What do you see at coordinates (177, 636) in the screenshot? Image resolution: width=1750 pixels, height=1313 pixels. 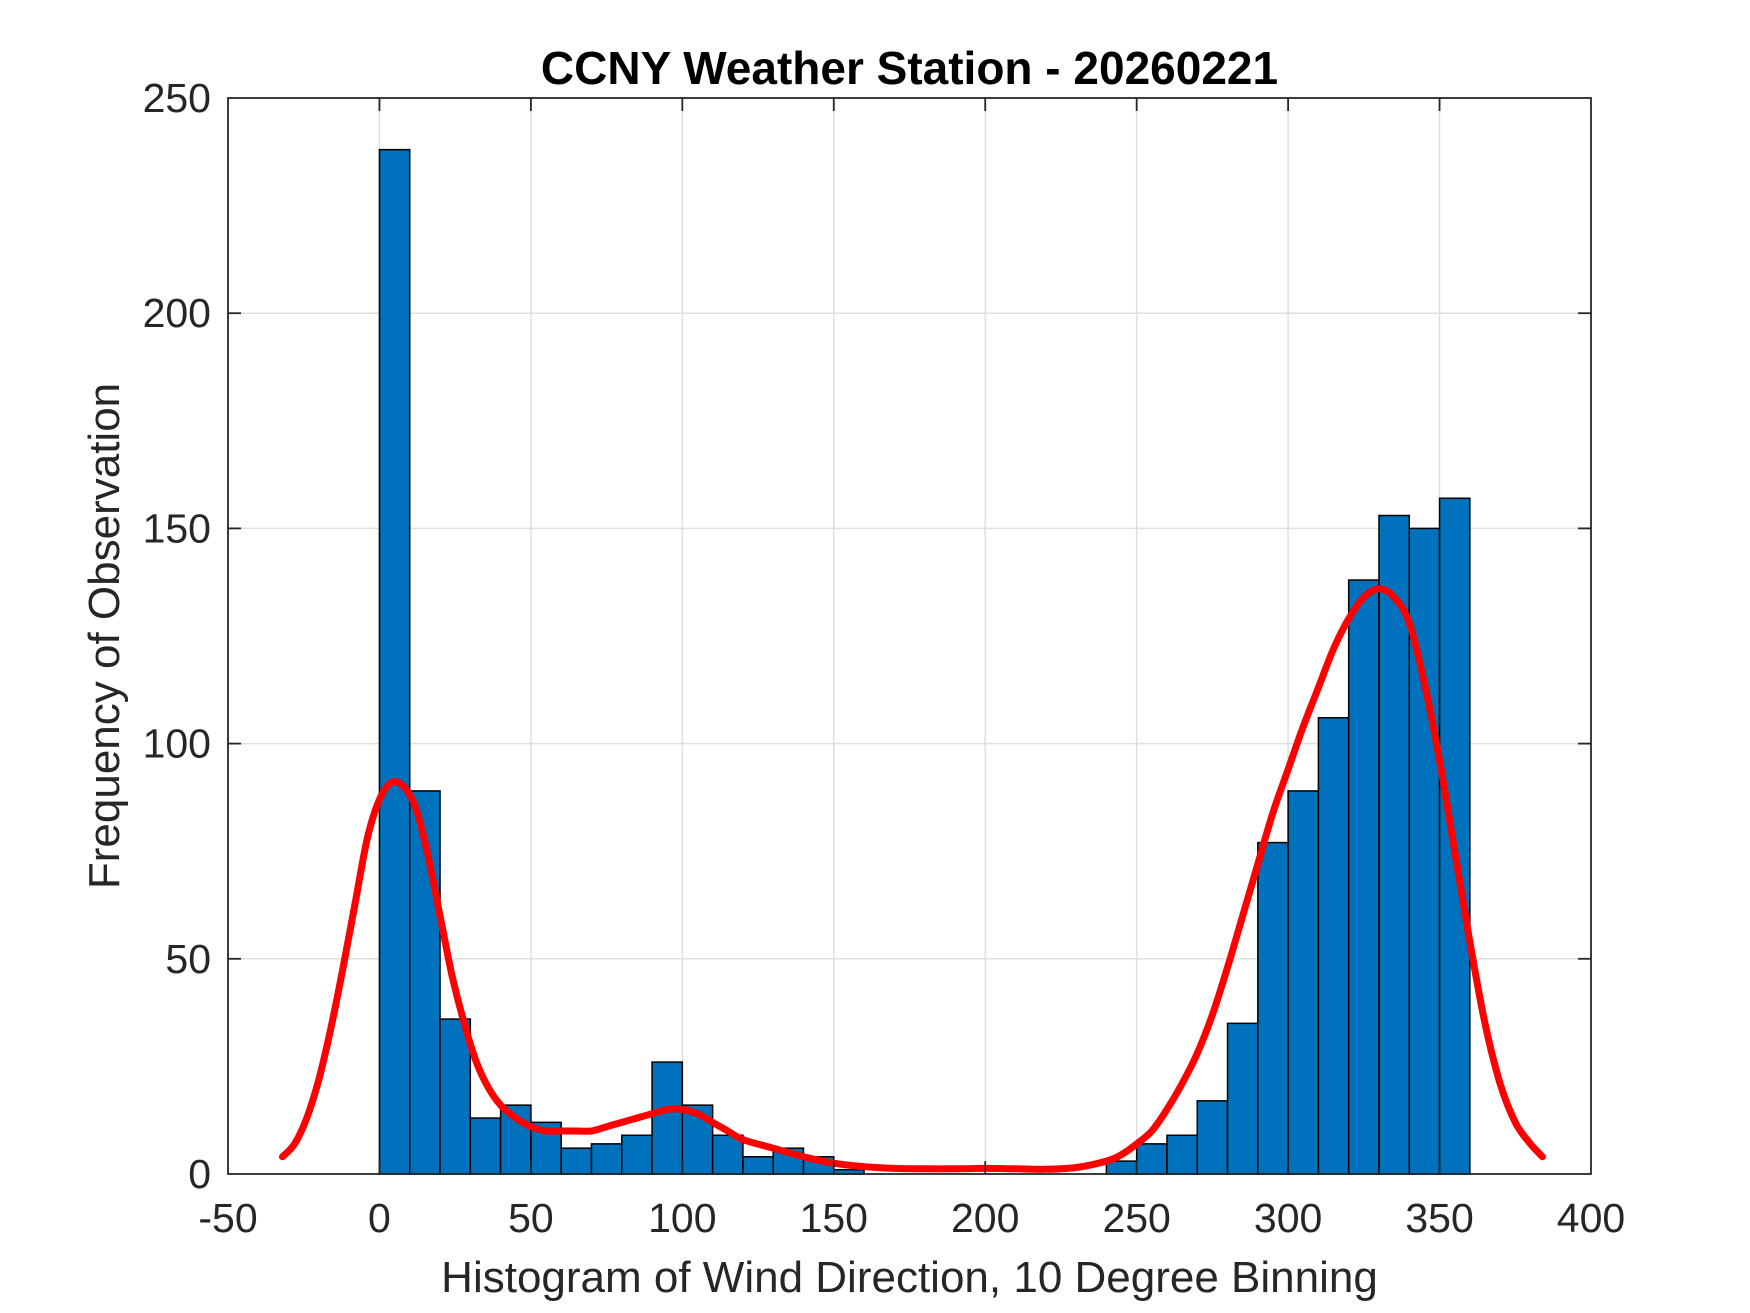 I see `y-tick-labels: 0 50 100 150 200 250` at bounding box center [177, 636].